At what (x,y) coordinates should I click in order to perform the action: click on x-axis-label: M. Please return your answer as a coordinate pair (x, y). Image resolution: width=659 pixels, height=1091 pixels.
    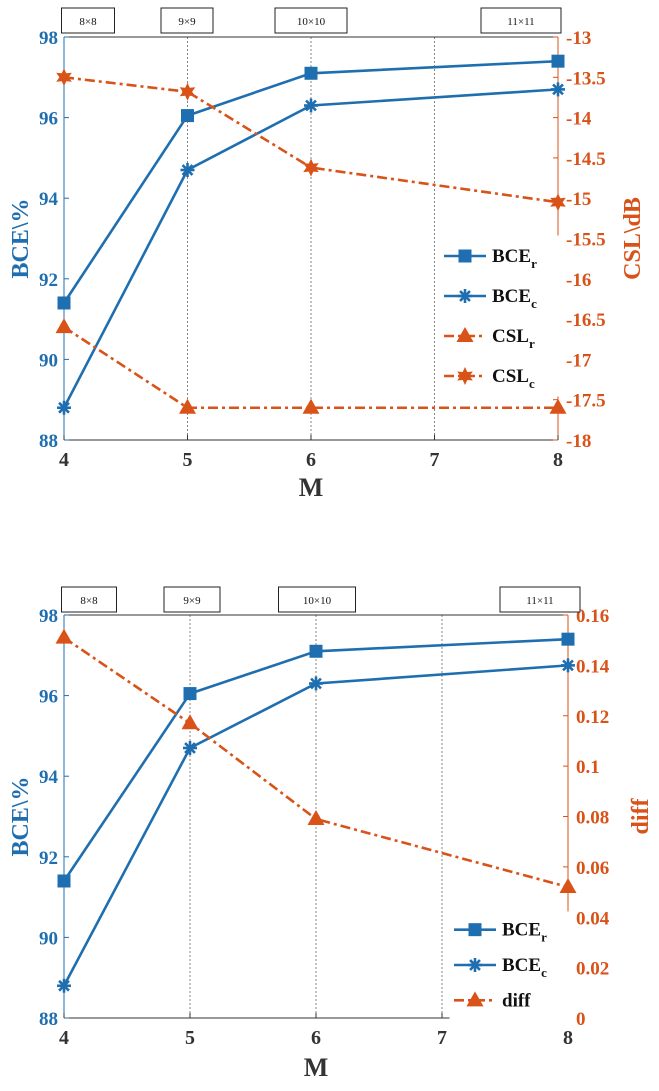
    Looking at the image, I should click on (316, 1067).